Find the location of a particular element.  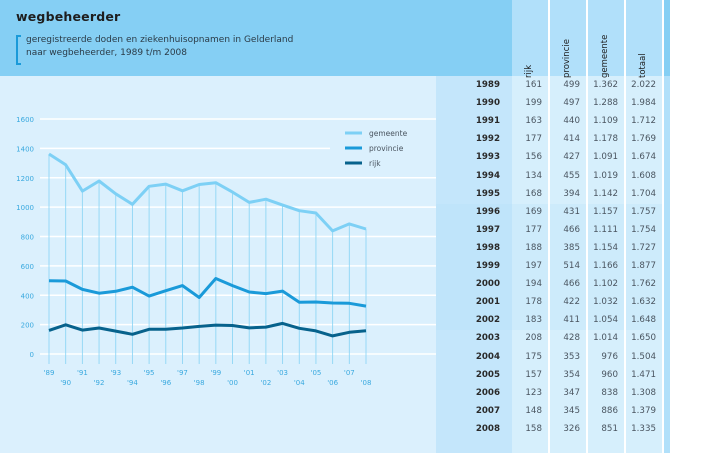

table-cell: 1.032 is located at coordinates (605, 302).